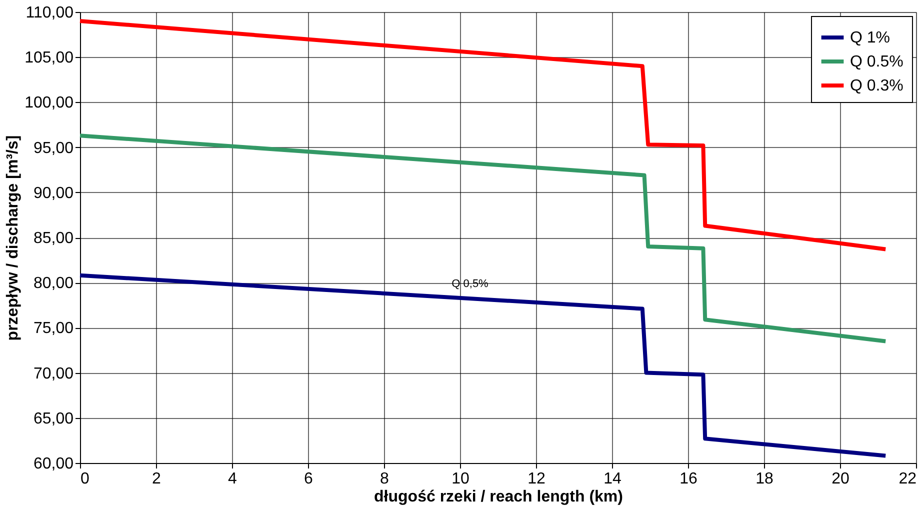  I want to click on y-axis-title: przepływ / discharge [m³/s], so click(13, 238).